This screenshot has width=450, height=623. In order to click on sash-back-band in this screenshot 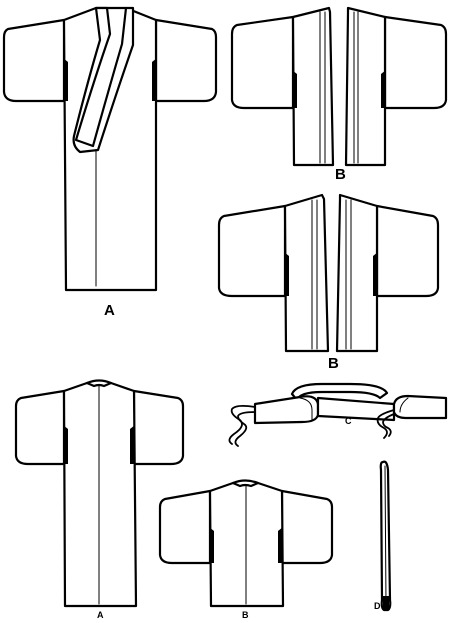, I will do `click(339, 392)`.